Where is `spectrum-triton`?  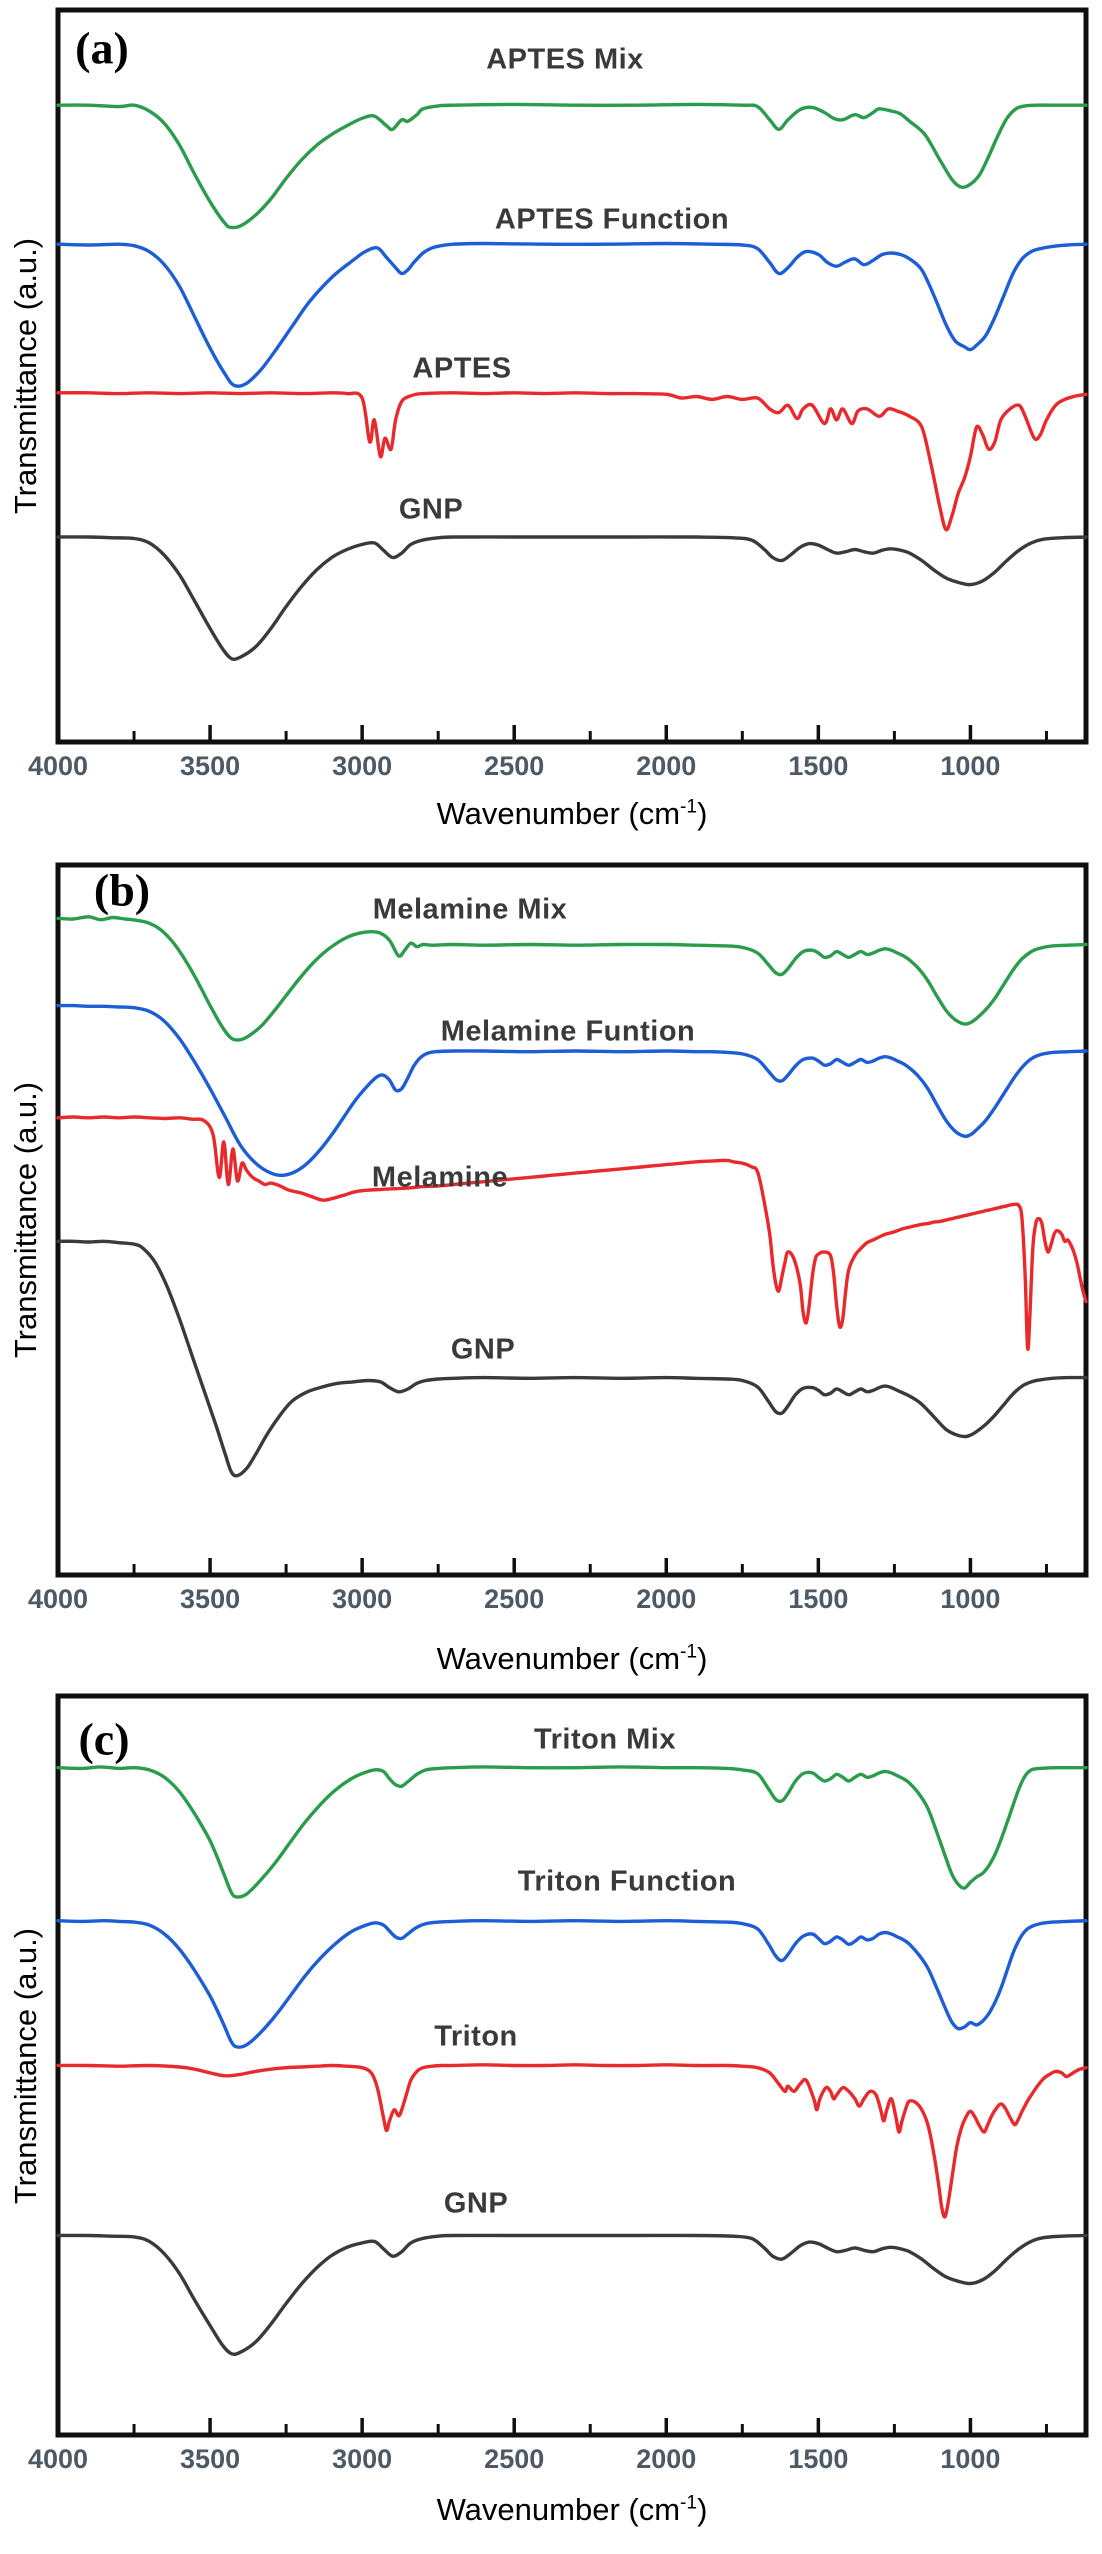
spectrum-triton is located at coordinates (572, 2141).